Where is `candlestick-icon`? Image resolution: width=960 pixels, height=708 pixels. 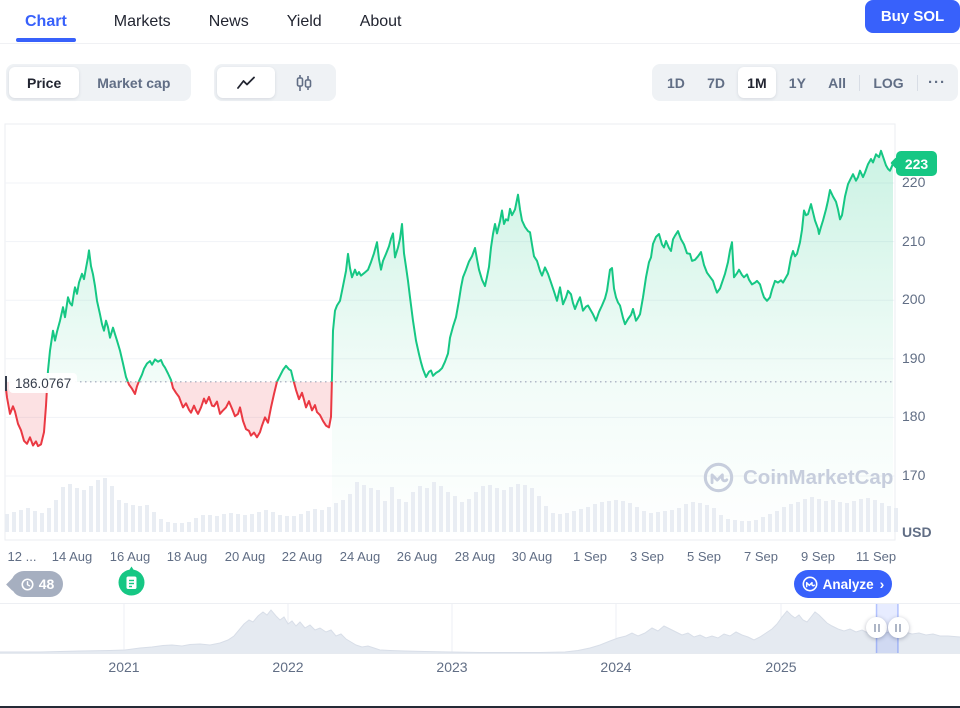
candlestick-icon is located at coordinates (304, 82).